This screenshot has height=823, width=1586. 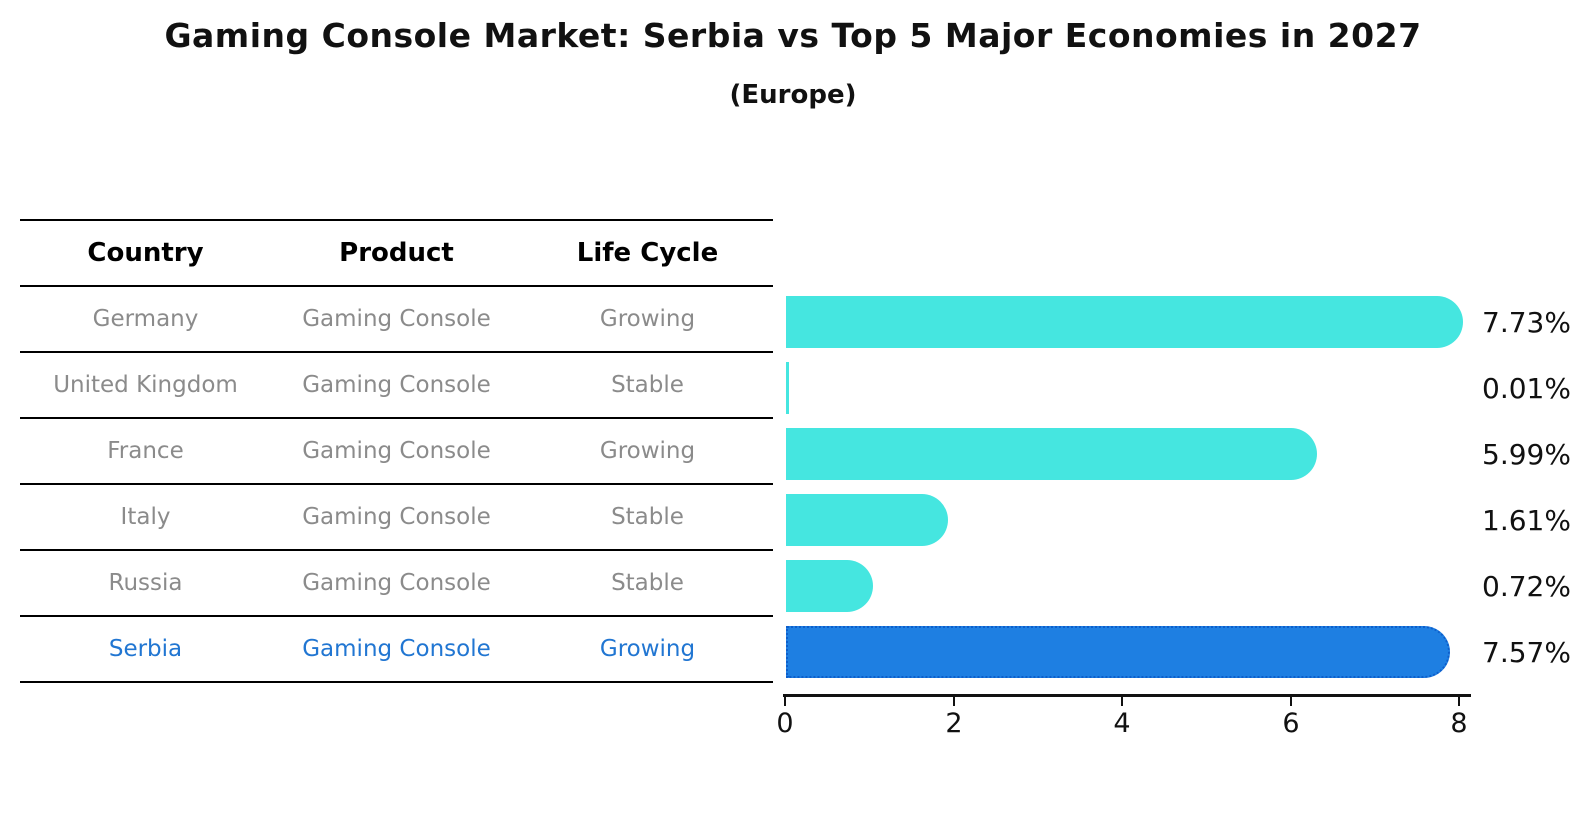 What do you see at coordinates (1291, 723) in the screenshot?
I see `x-axis-tick-label: 6` at bounding box center [1291, 723].